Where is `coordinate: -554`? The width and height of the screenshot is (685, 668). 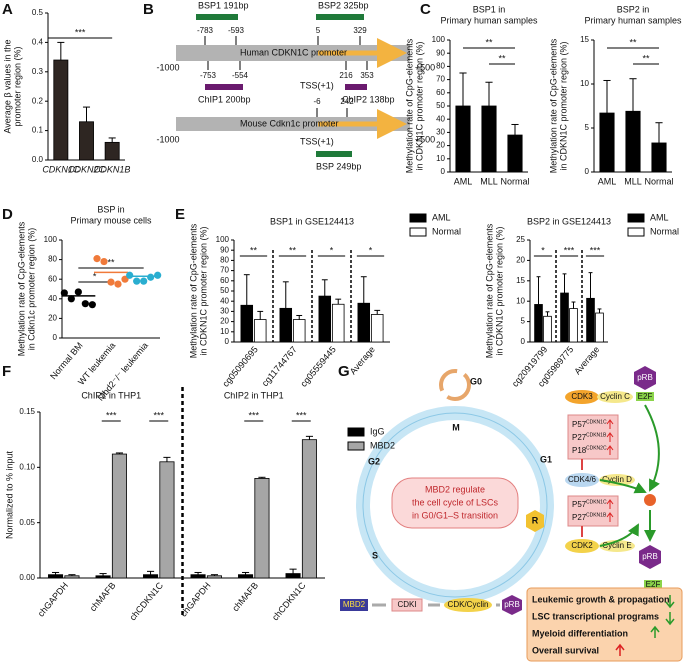 coordinate: -554 is located at coordinates (240, 75).